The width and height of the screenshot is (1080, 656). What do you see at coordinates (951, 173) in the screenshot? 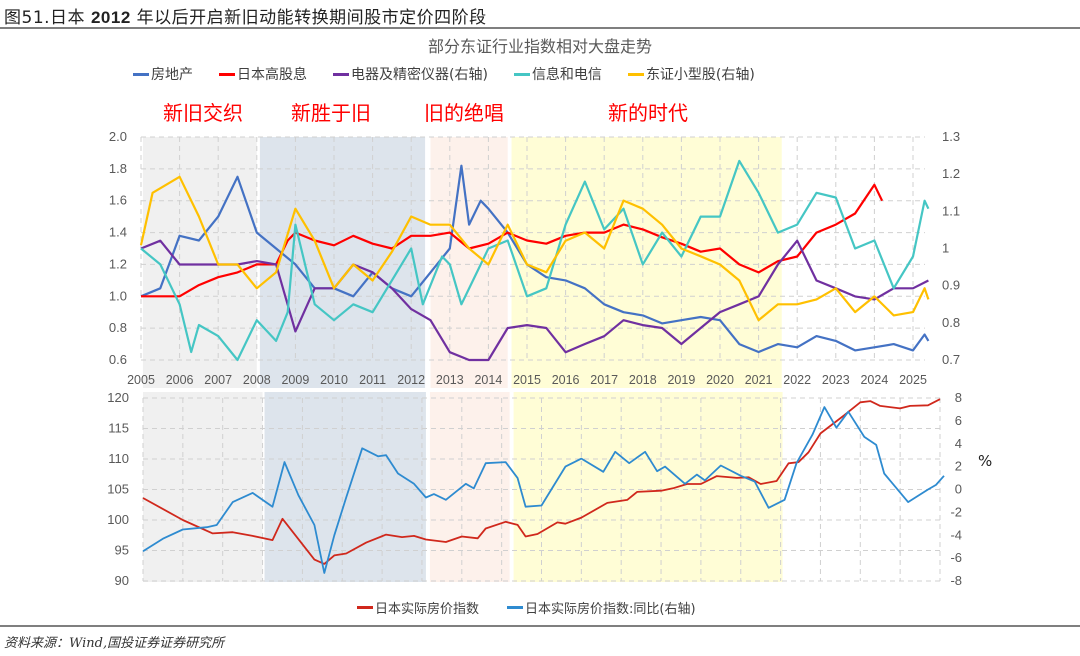
I see `y-right-tick-label: 1.2` at bounding box center [951, 173].